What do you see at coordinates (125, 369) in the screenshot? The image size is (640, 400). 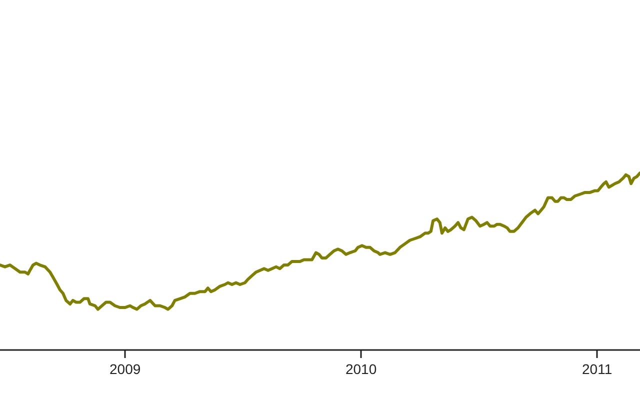 I see `x-tick-label: 2009` at bounding box center [125, 369].